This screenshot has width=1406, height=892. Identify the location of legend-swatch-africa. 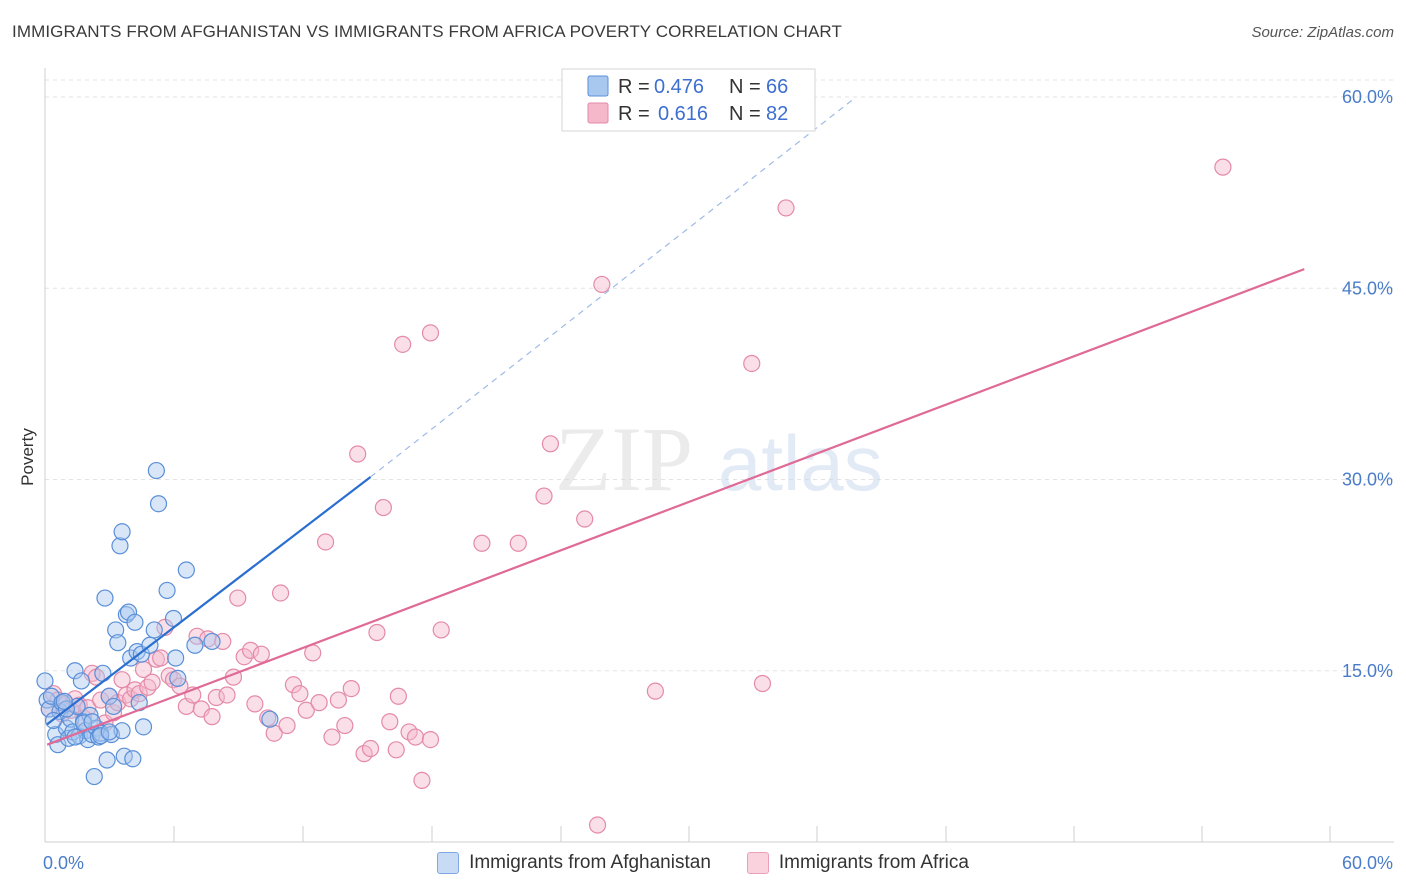
(598, 113).